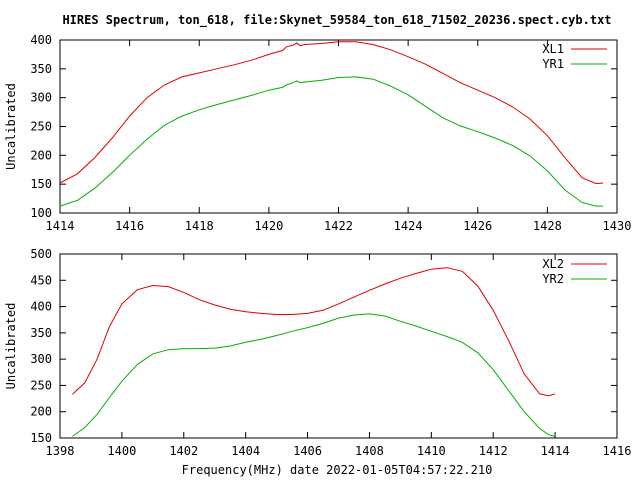  What do you see at coordinates (431, 451) in the screenshot?
I see `x-tick-label: 1410` at bounding box center [431, 451].